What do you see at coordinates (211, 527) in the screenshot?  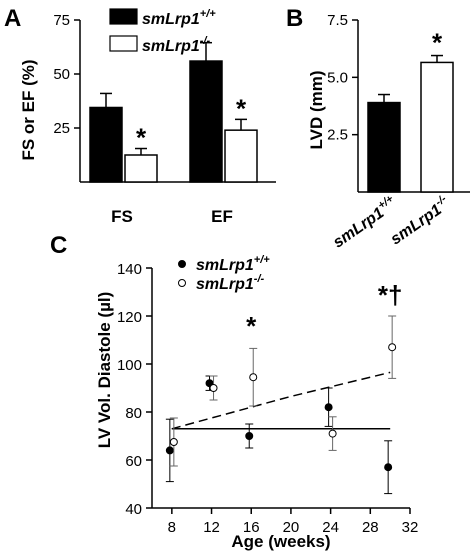 I see `panel-c-x-tick-label: 12` at bounding box center [211, 527].